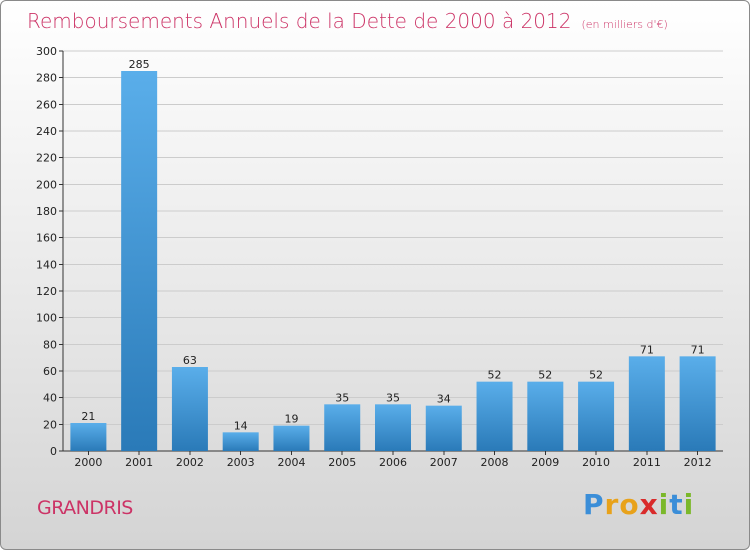  What do you see at coordinates (241, 462) in the screenshot?
I see `x-tick-label: 2003` at bounding box center [241, 462].